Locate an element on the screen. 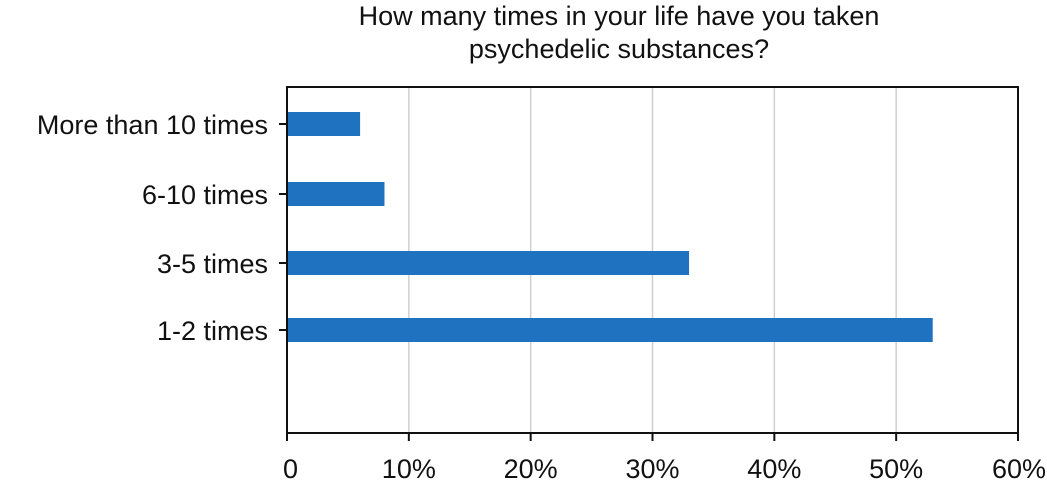  x-tick-label: 30% is located at coordinates (652, 469).